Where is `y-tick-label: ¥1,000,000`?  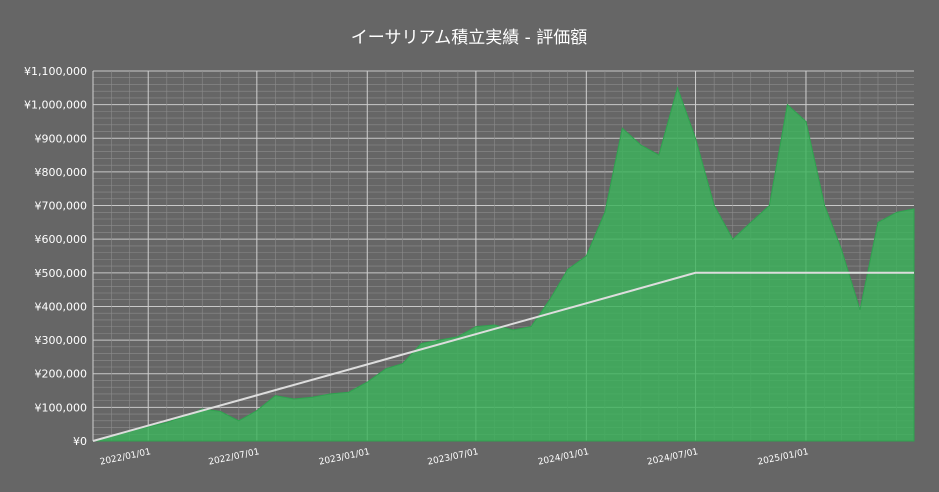
y-tick-label: ¥1,000,000 is located at coordinates (55, 105).